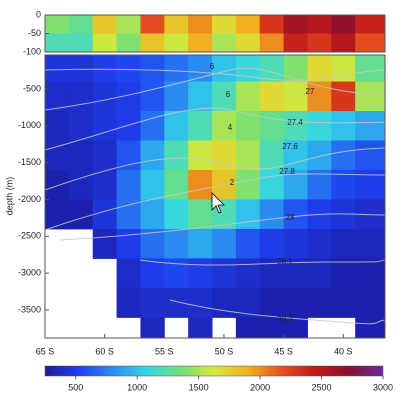  What do you see at coordinates (75, 387) in the screenshot?
I see `colorbar-tick-label: 500` at bounding box center [75, 387].